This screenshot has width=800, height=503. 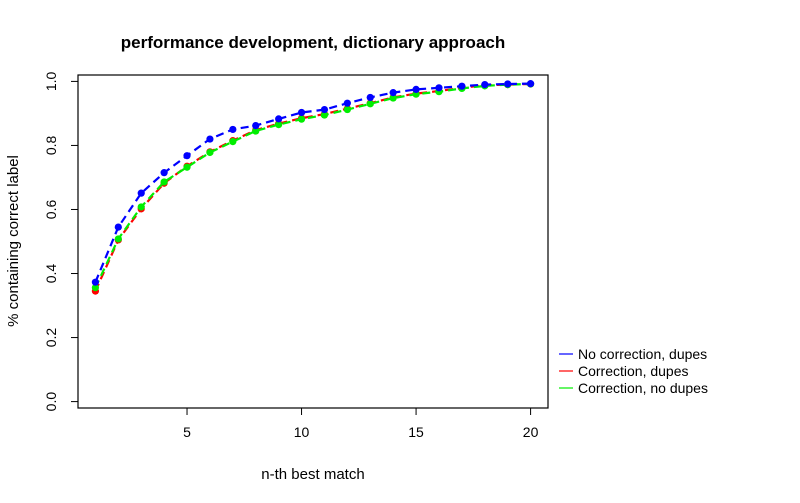 I want to click on y-axis-label: % containing correct label, so click(x=13, y=241).